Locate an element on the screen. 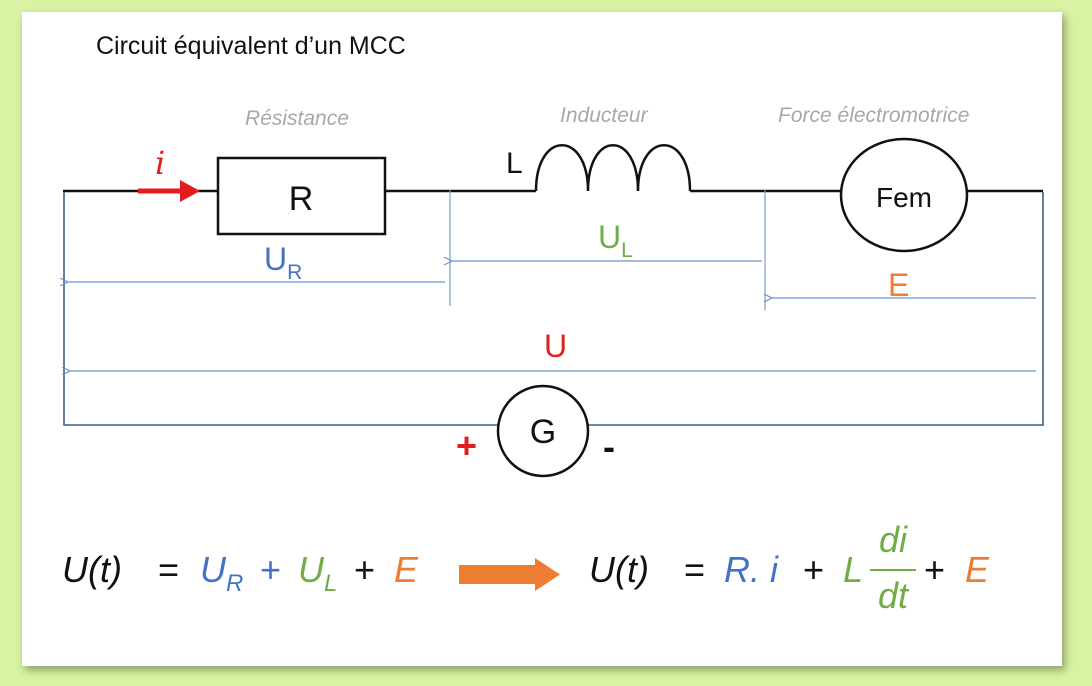 This screenshot has width=1092, height=686. loop-wire-left is located at coordinates (281, 309).